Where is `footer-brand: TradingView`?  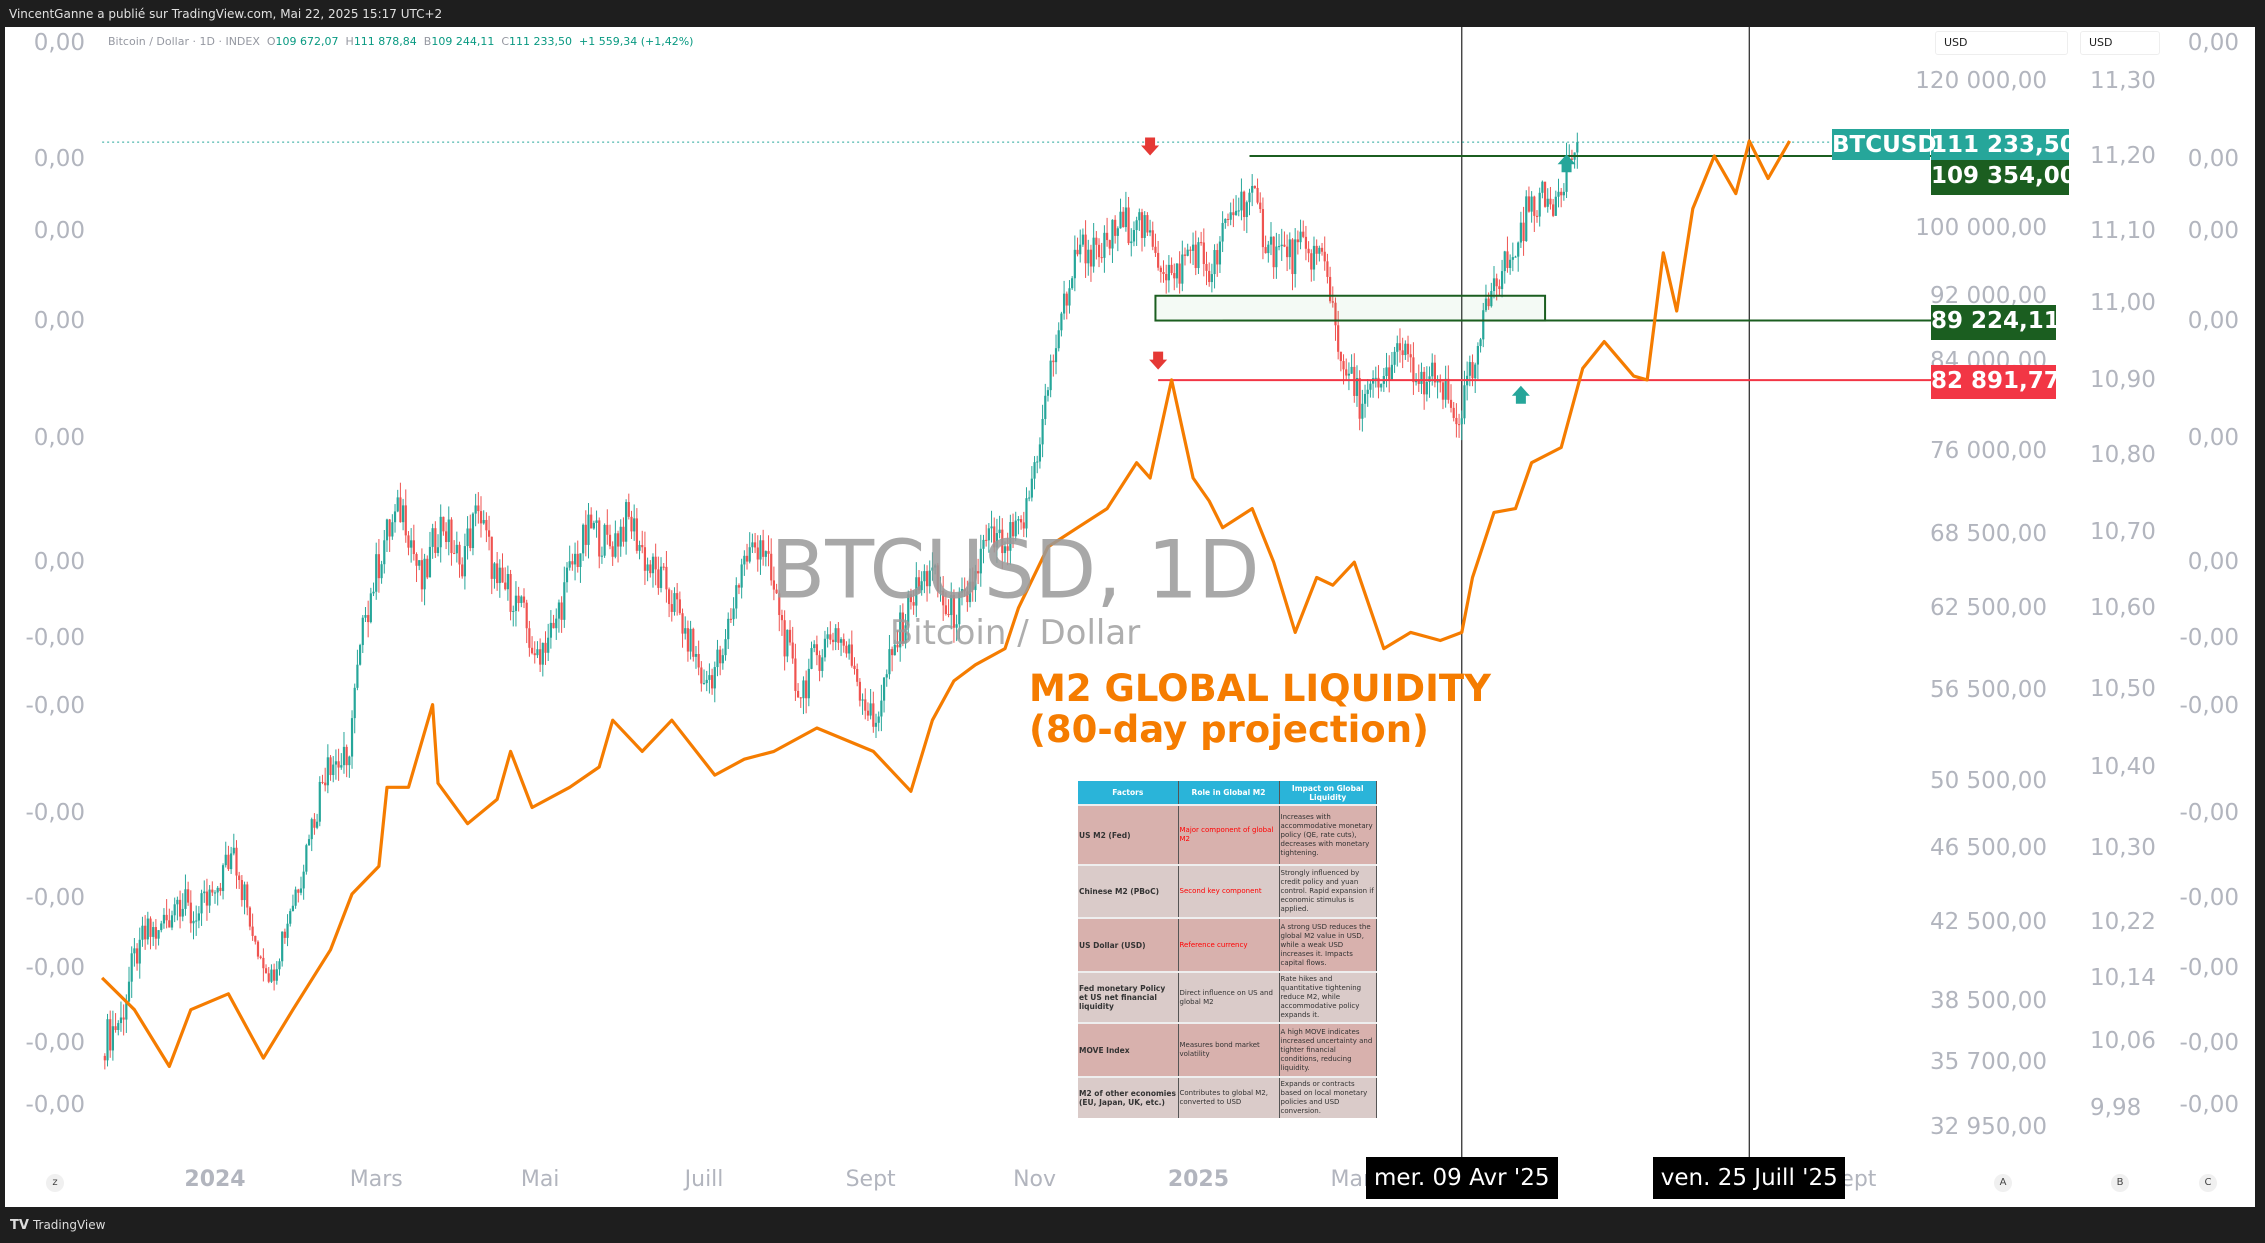
footer-brand: TradingView is located at coordinates (69, 1225).